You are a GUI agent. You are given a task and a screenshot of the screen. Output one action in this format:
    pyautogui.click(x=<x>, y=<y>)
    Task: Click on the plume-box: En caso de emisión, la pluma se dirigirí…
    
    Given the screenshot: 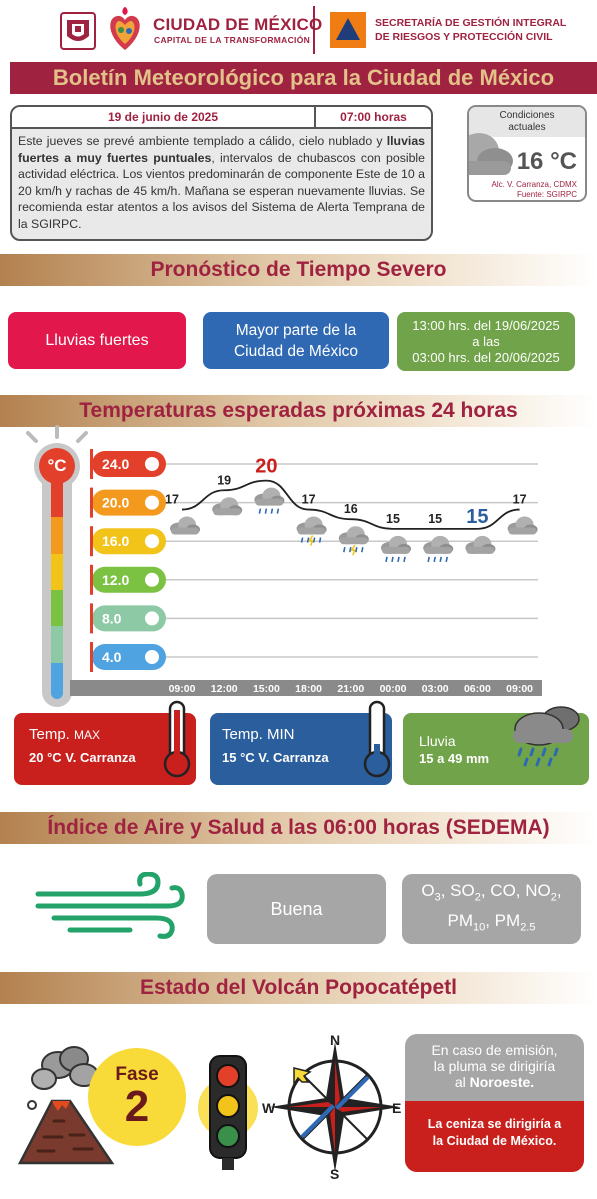 What is the action you would take?
    pyautogui.click(x=494, y=1103)
    